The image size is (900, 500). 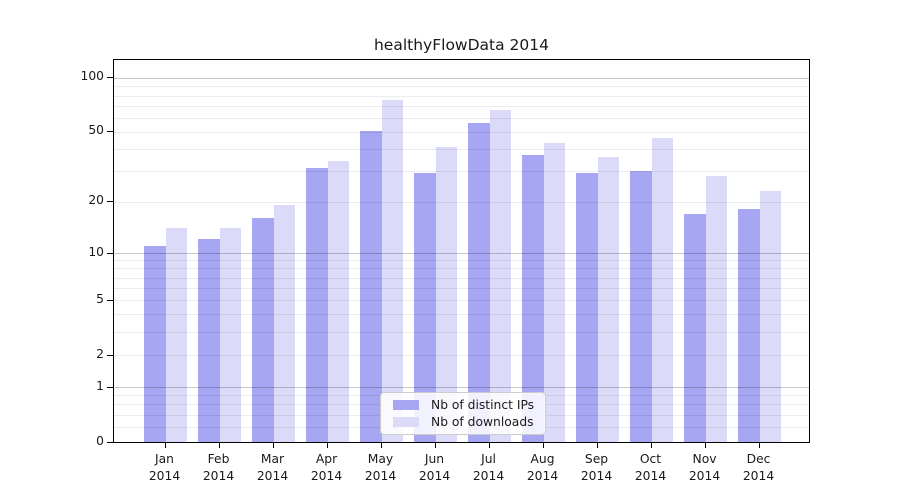 I want to click on bar-downloads-jul, so click(x=500, y=275).